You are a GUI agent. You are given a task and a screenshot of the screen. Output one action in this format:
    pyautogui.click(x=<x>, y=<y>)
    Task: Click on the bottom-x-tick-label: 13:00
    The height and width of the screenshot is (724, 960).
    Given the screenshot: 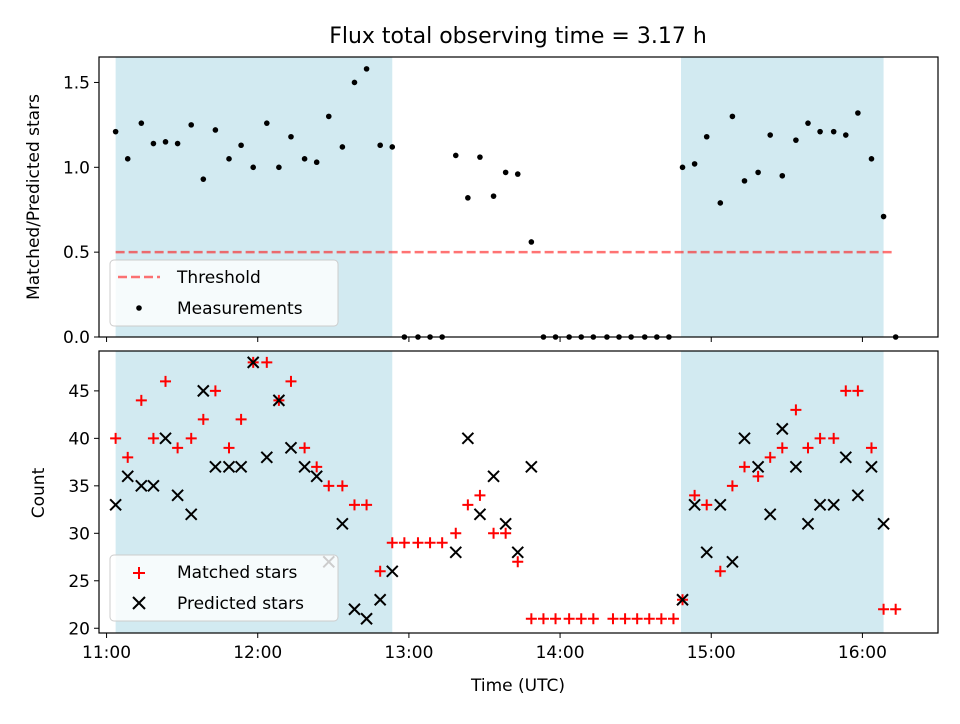 What is the action you would take?
    pyautogui.click(x=408, y=653)
    